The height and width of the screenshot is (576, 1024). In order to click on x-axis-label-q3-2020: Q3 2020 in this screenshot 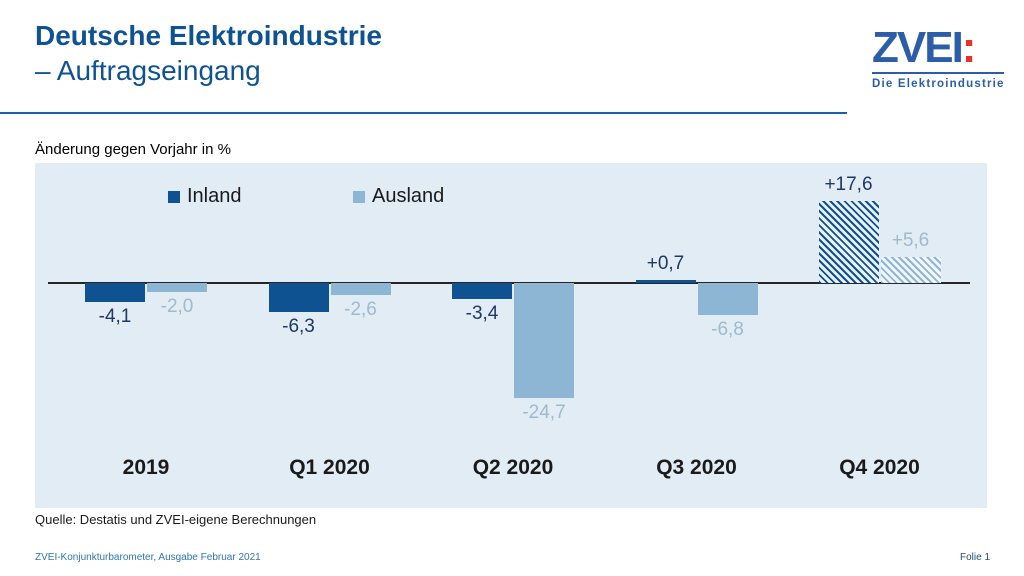, I will do `click(696, 467)`.